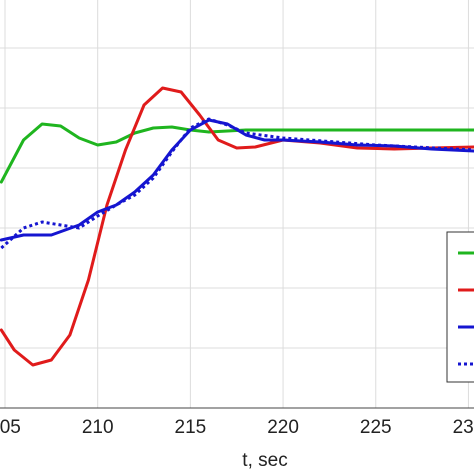 The height and width of the screenshot is (474, 474). I want to click on x-tick-label: 210, so click(98, 427).